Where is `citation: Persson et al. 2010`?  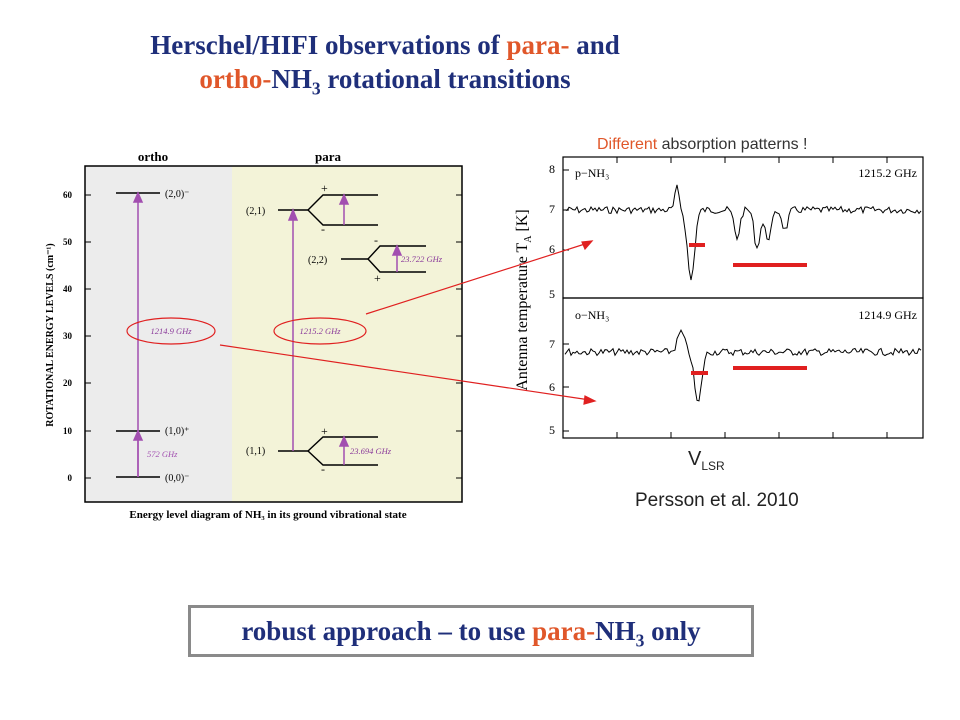
citation: Persson et al. 2010 is located at coordinates (717, 500).